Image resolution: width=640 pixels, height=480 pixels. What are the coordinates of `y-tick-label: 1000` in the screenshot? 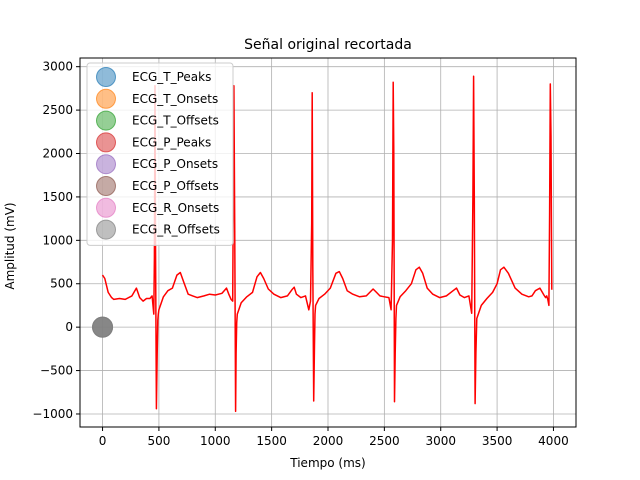 It's located at (57, 240).